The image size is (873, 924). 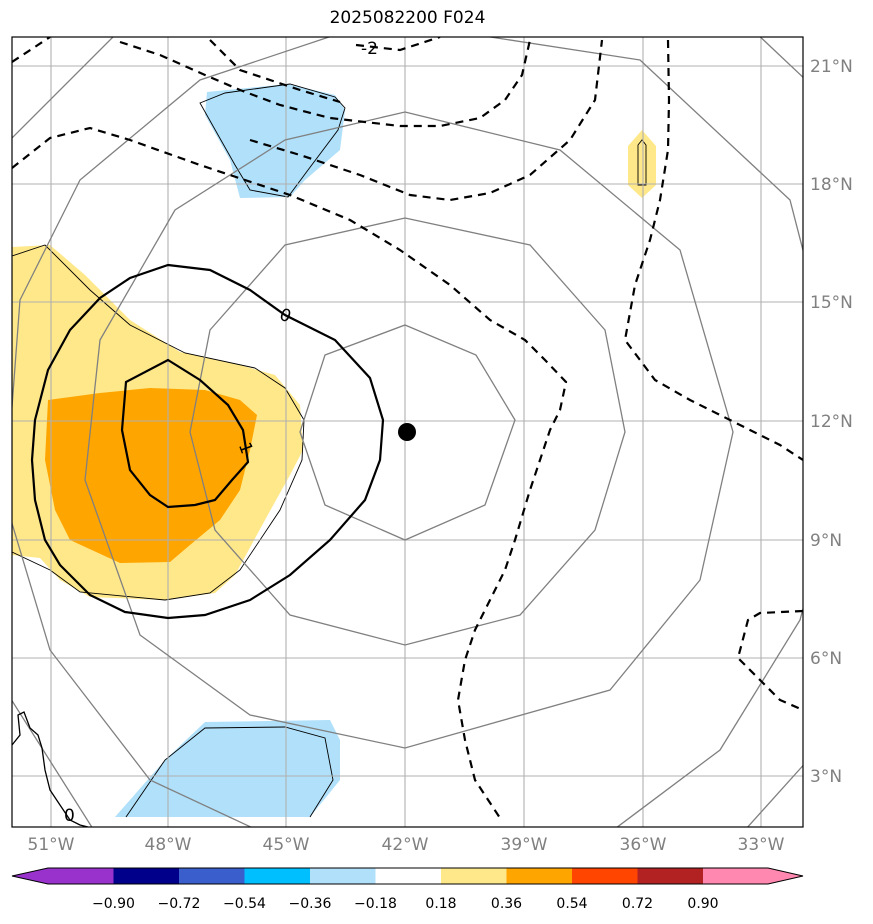 I want to click on lon-label-48w: 48°W, so click(x=168, y=845).